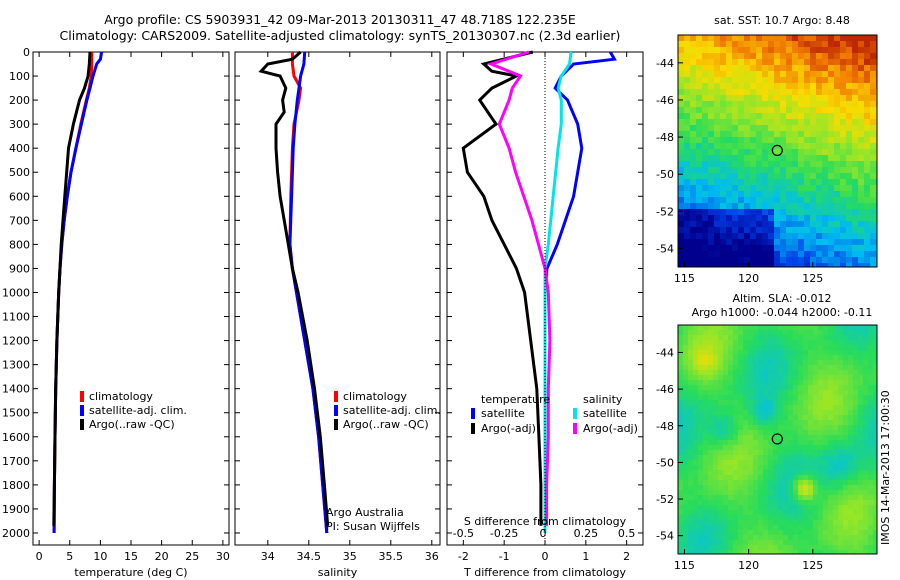 This screenshot has height=580, width=900. Describe the element at coordinates (515, 399) in the screenshot. I see `legend-heading: temperature` at that location.